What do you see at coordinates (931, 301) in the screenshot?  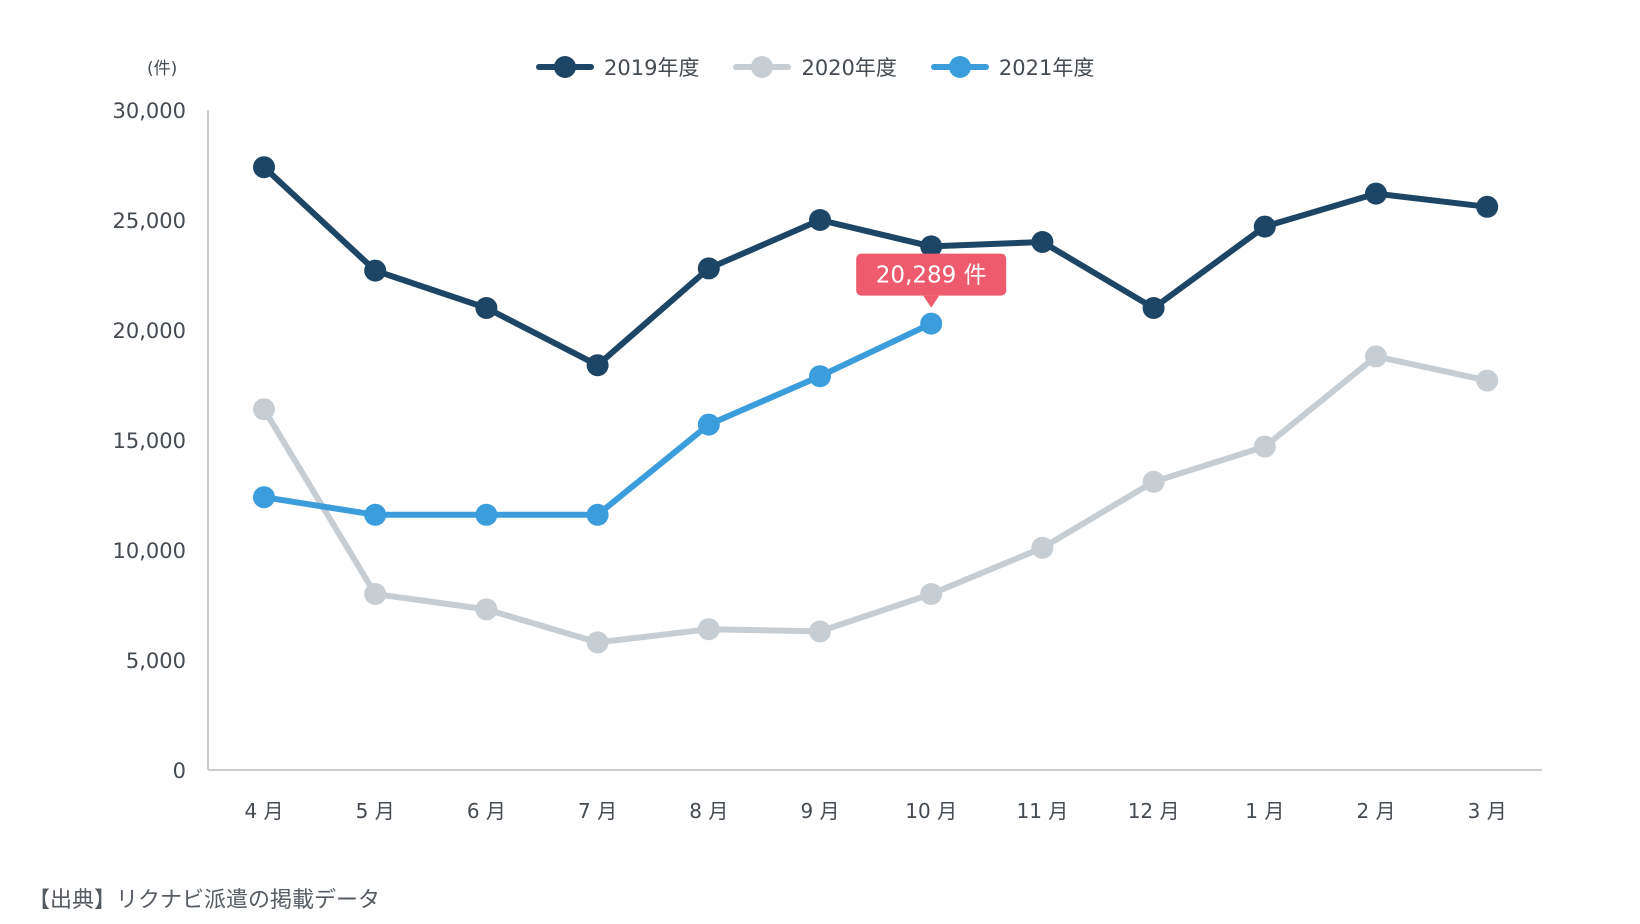 I see `annotation-pointer` at bounding box center [931, 301].